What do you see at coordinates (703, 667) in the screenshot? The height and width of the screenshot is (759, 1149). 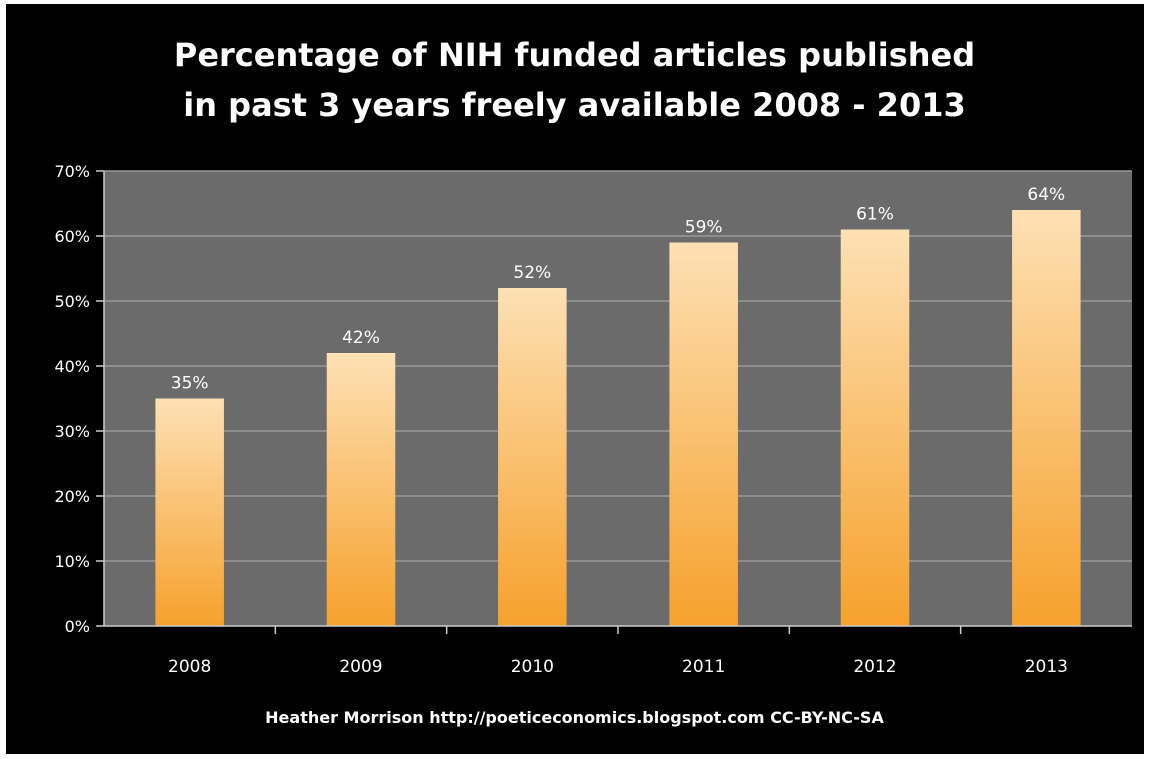 I see `x-tick-label: 2011` at bounding box center [703, 667].